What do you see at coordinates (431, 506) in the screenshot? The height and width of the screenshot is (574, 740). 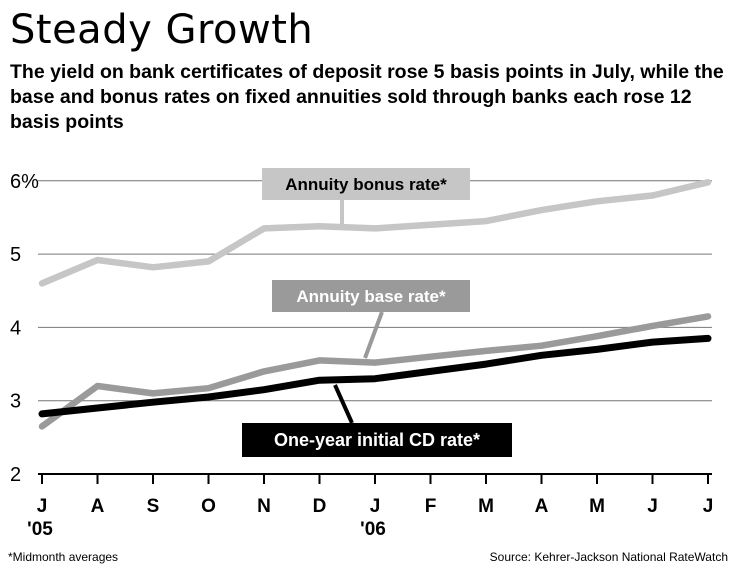 I see `x-tick-label: F` at bounding box center [431, 506].